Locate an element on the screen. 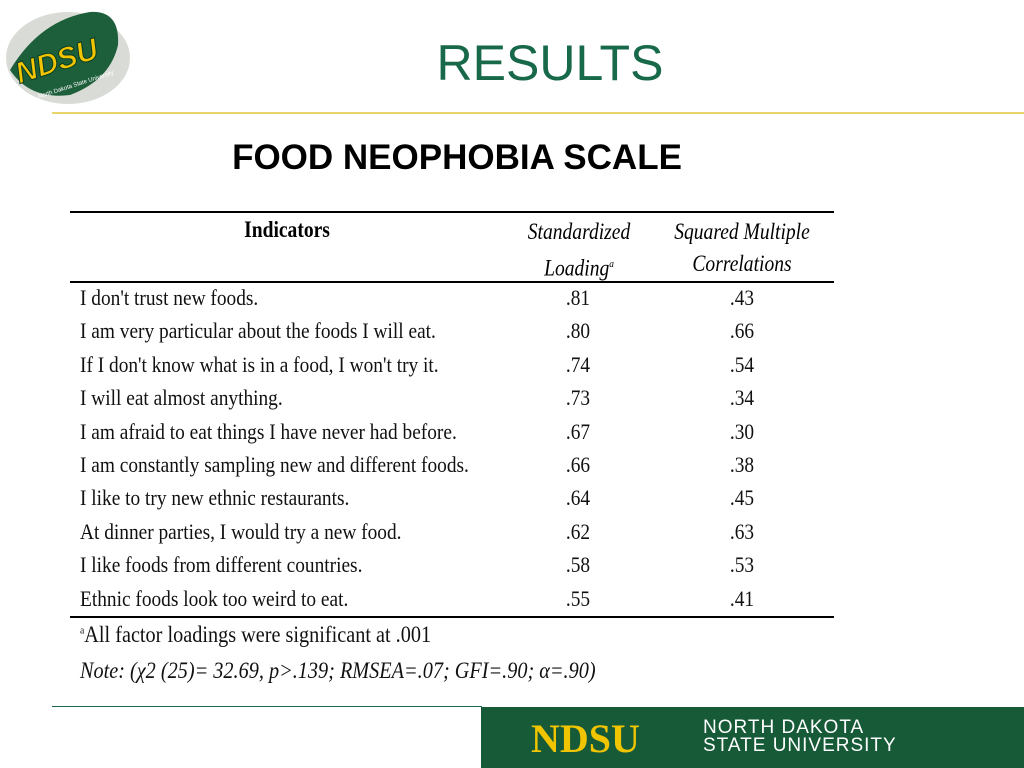 This screenshot has width=1024, height=768. header-line: Standardized is located at coordinates (579, 231).